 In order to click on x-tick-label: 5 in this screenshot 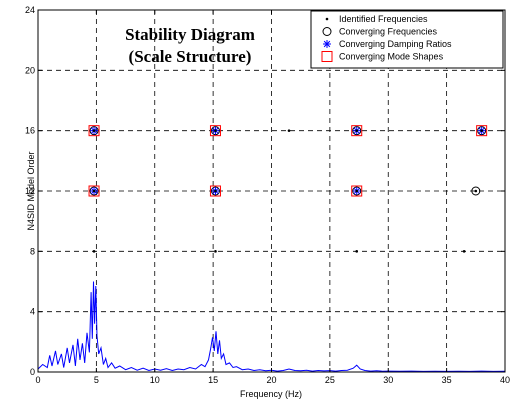, I will do `click(96, 380)`.